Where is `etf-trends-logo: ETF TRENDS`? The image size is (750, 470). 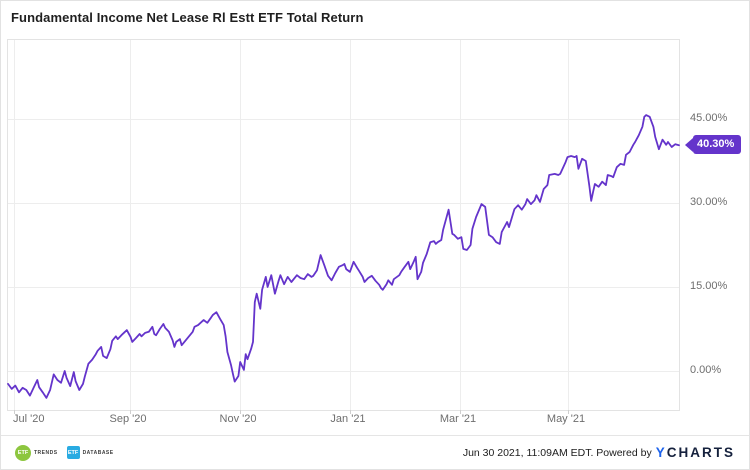
etf-trends-logo: ETF TRENDS is located at coordinates (36, 452).